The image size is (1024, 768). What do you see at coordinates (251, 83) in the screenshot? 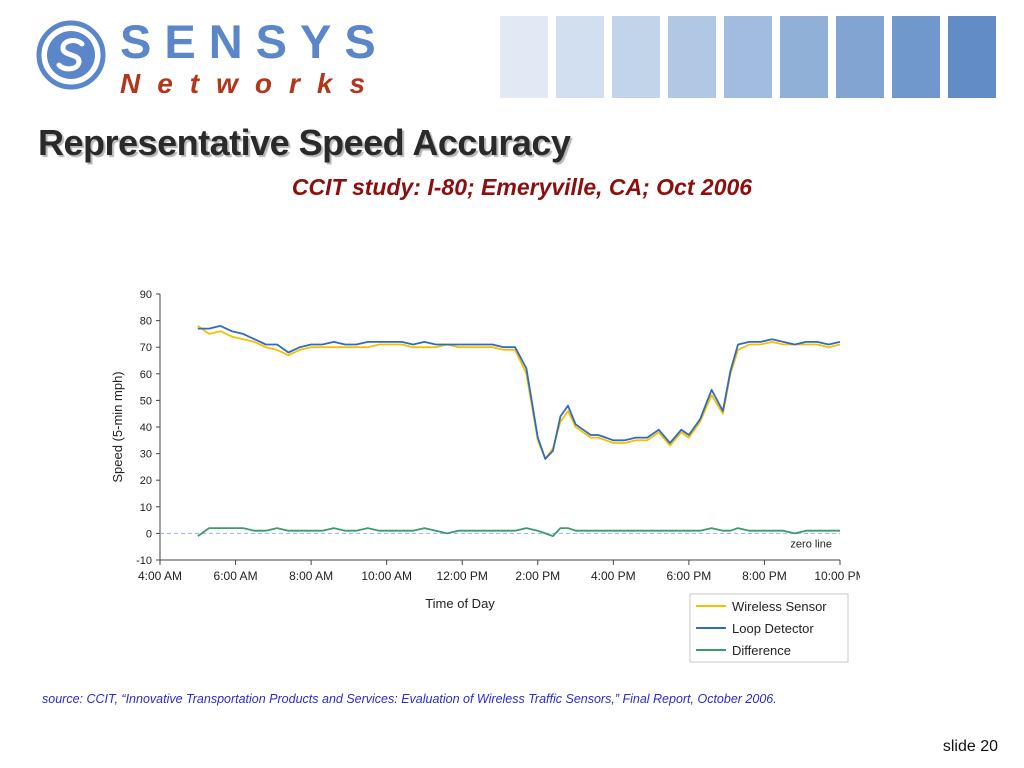
I see `logo-wordmark-bottom: Networks` at bounding box center [251, 83].